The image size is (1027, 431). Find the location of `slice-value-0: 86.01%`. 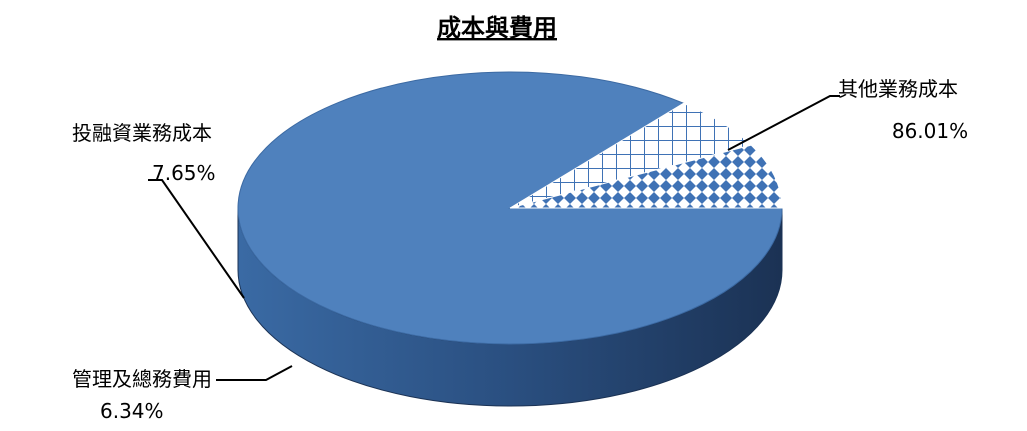

slice-value-0: 86.01% is located at coordinates (930, 131).